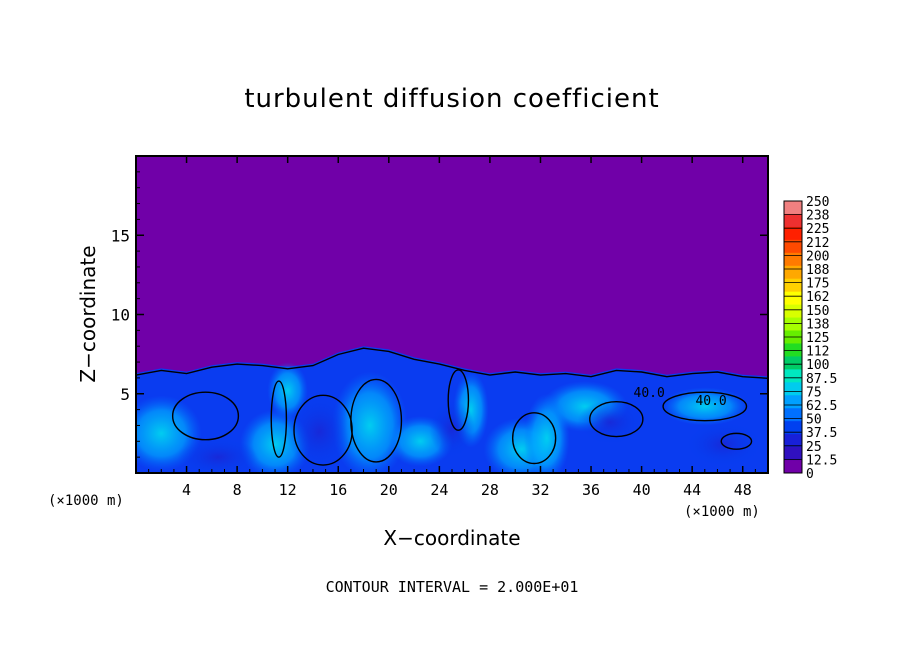  What do you see at coordinates (817, 297) in the screenshot?
I see `colorbar-label: 162` at bounding box center [817, 297].